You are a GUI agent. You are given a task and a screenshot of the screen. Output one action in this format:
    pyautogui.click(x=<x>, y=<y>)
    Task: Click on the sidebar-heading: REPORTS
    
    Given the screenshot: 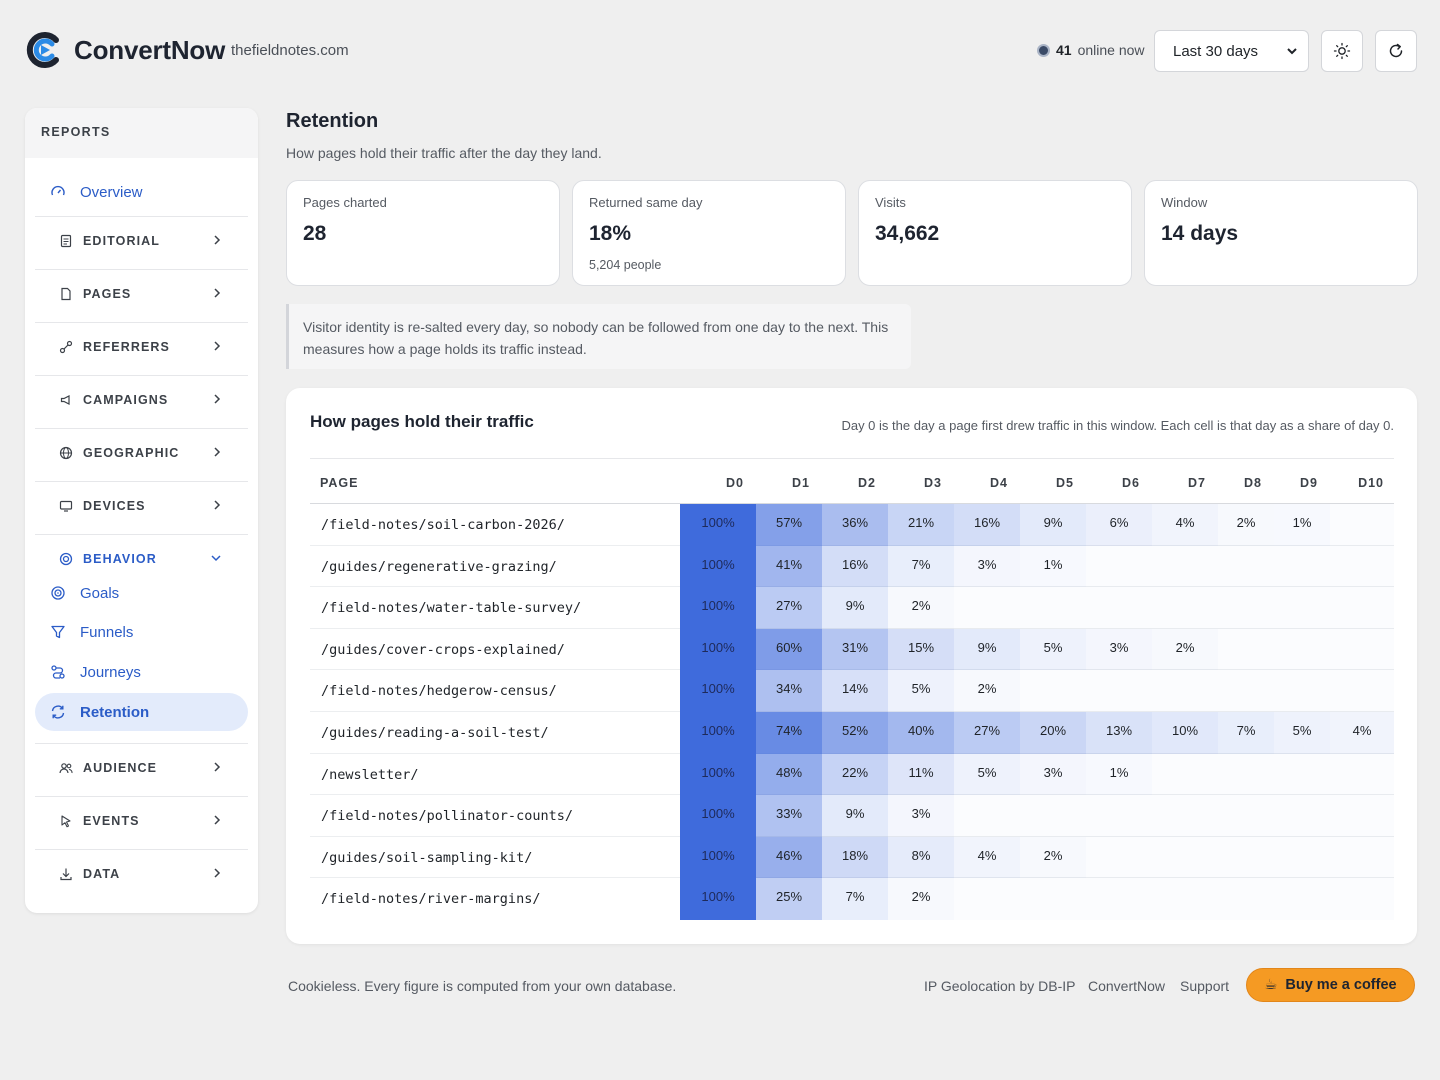 What is the action you would take?
    pyautogui.click(x=141, y=133)
    